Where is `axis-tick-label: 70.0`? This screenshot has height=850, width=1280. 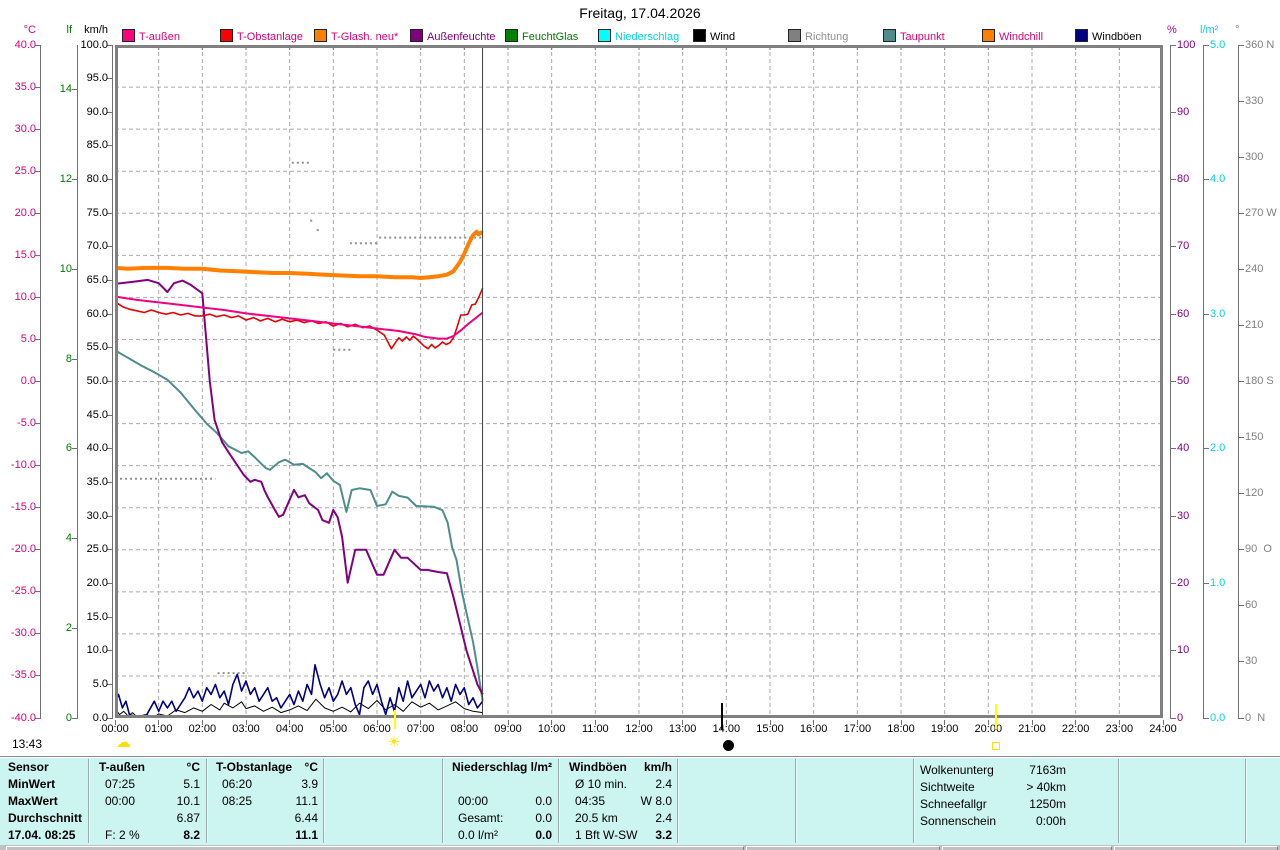
axis-tick-label: 70.0 is located at coordinates (97, 246).